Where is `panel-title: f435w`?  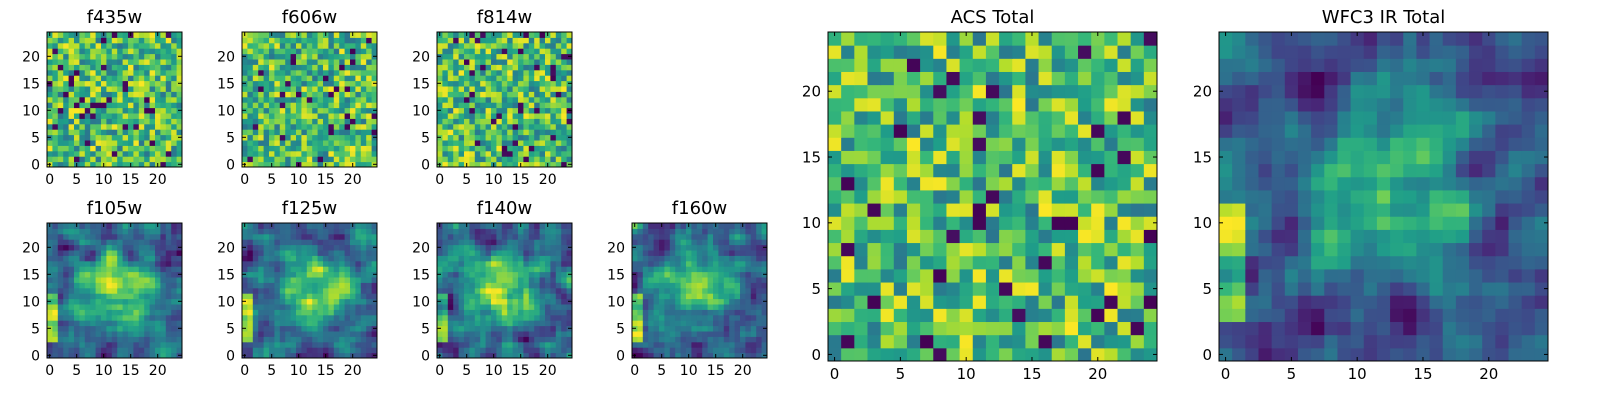
panel-title: f435w is located at coordinates (114, 17).